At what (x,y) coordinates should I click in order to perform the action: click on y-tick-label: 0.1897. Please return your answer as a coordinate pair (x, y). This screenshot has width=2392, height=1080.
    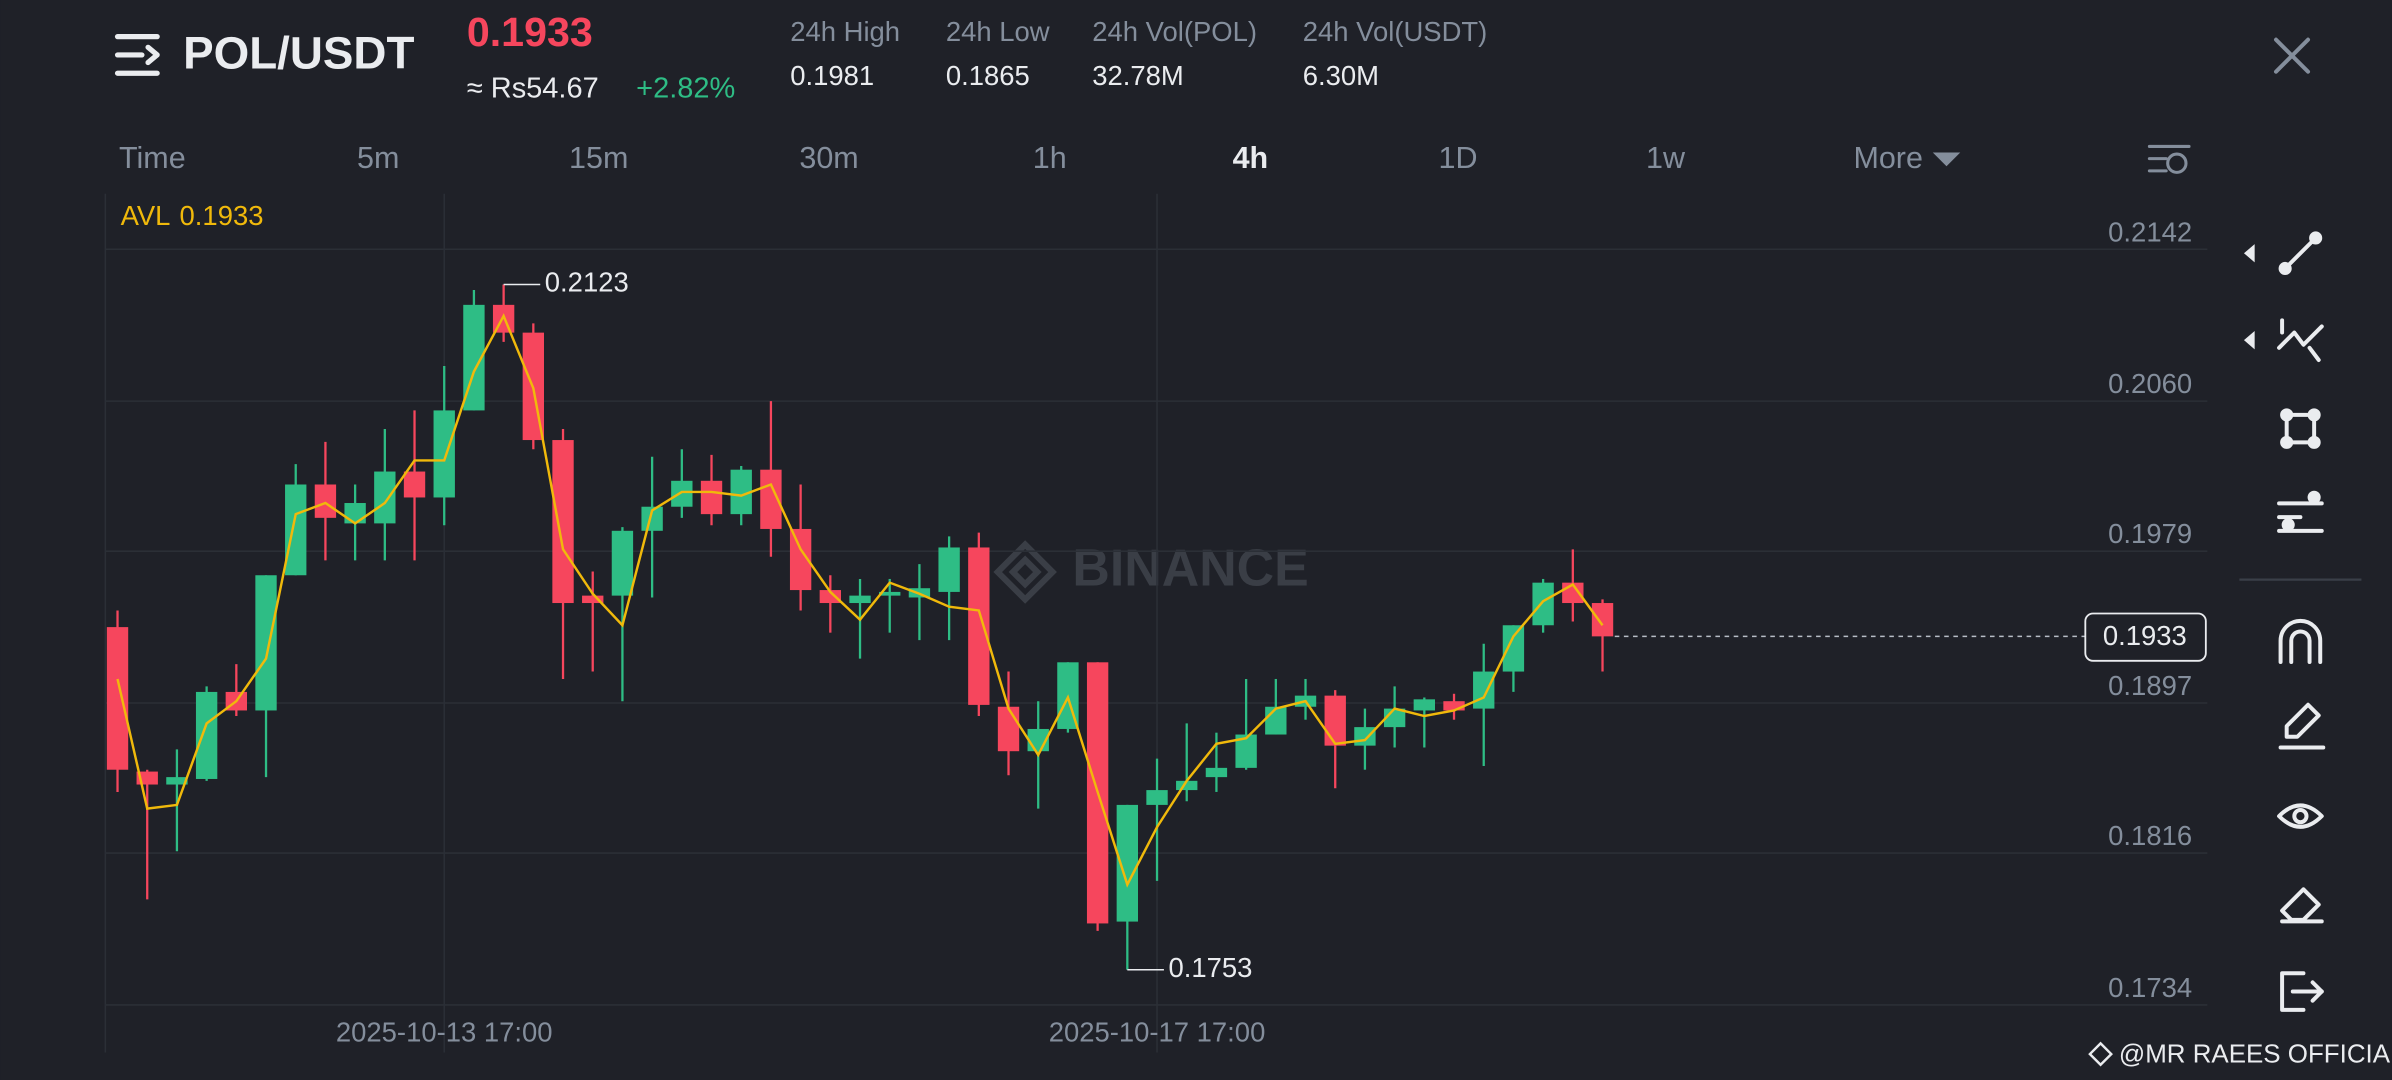
    Looking at the image, I should click on (2150, 685).